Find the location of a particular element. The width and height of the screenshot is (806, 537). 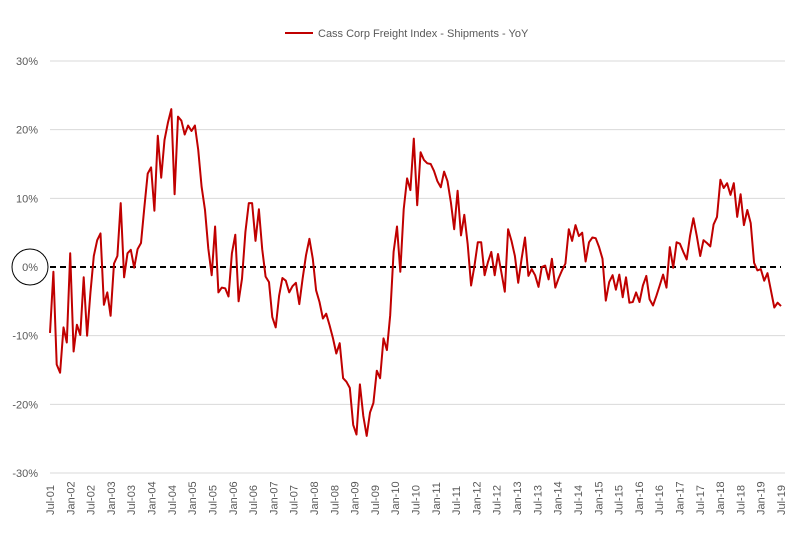

x-tick-label: Jan-09 is located at coordinates (356, 498).